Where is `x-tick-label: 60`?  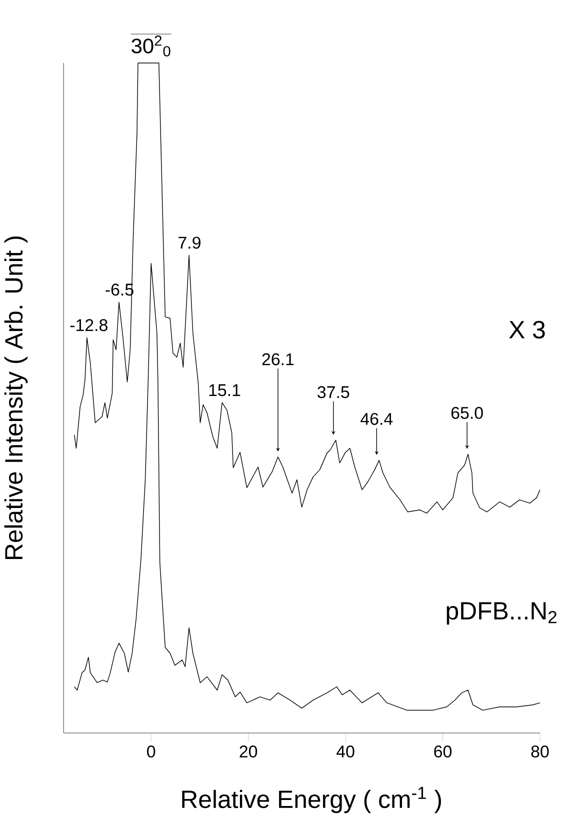 x-tick-label: 60 is located at coordinates (443, 752).